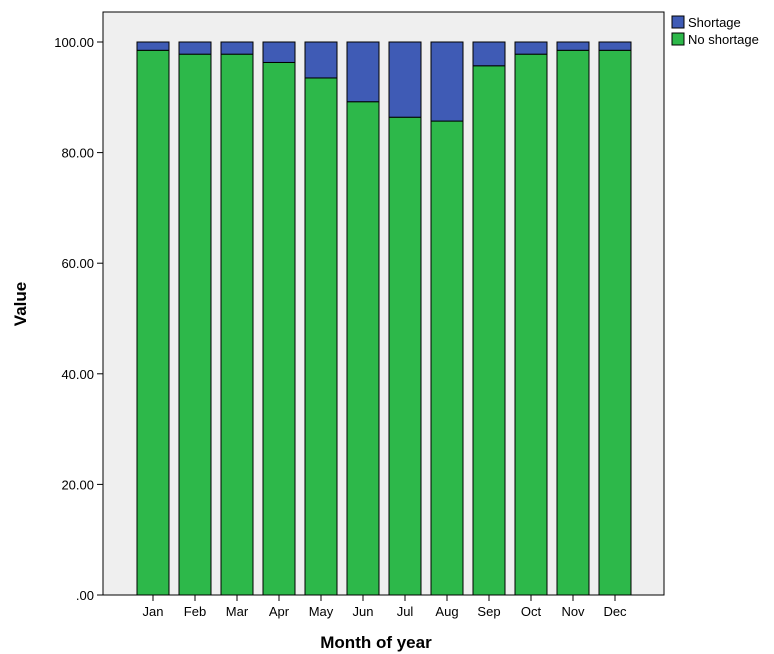  What do you see at coordinates (279, 611) in the screenshot?
I see `x-tick-label: Apr` at bounding box center [279, 611].